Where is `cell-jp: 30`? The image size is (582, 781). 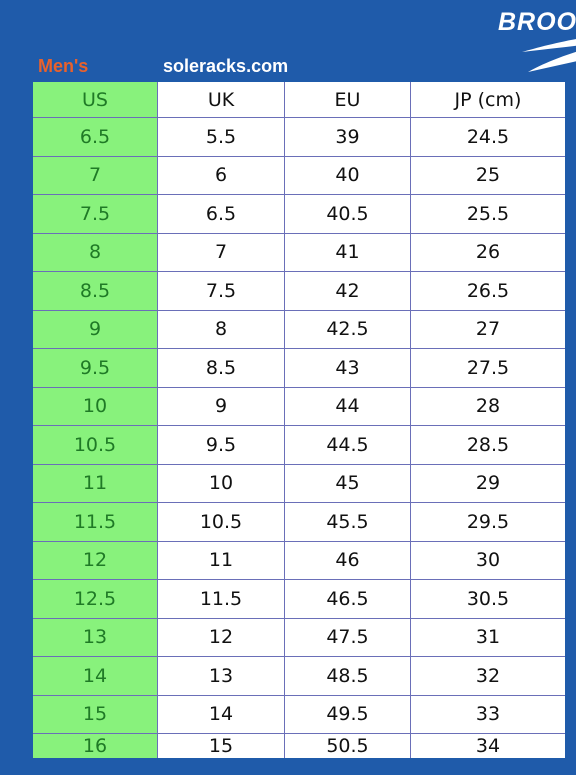 cell-jp: 30 is located at coordinates (488, 560).